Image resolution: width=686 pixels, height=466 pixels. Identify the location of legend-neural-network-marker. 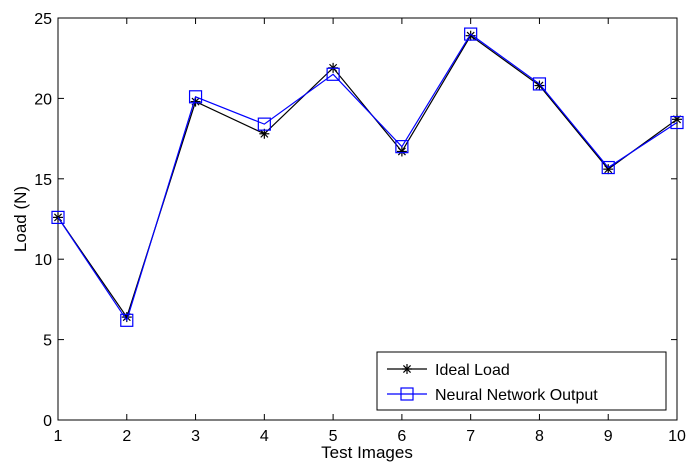
(407, 394).